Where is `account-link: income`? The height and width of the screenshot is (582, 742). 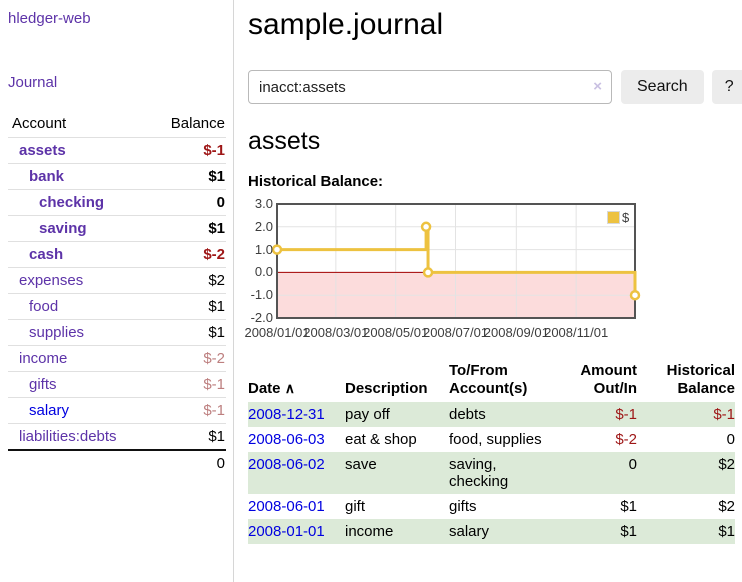 account-link: income is located at coordinates (43, 358).